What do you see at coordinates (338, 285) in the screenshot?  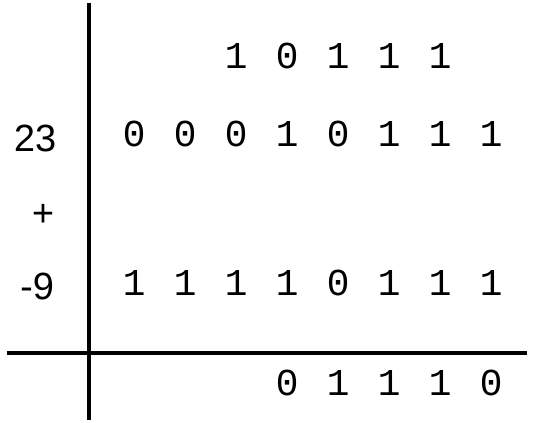 I see `operand-2-bit: 0` at bounding box center [338, 285].